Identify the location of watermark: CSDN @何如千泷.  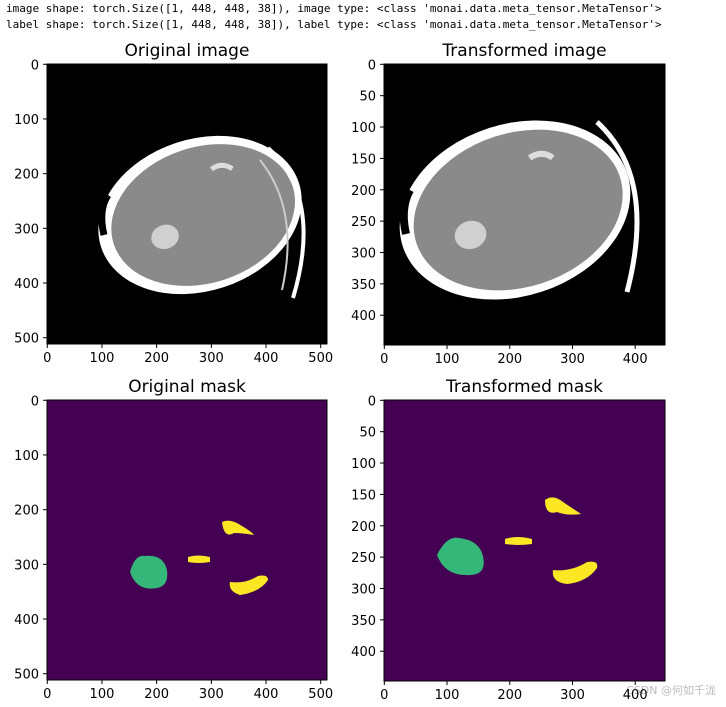
(671, 690).